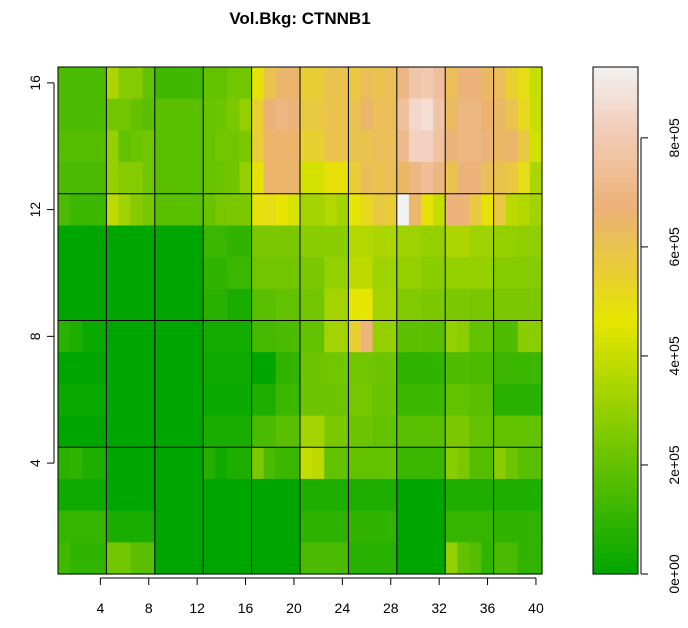 The width and height of the screenshot is (688, 628). Describe the element at coordinates (100, 608) in the screenshot. I see `x-tick-label: 4` at that location.